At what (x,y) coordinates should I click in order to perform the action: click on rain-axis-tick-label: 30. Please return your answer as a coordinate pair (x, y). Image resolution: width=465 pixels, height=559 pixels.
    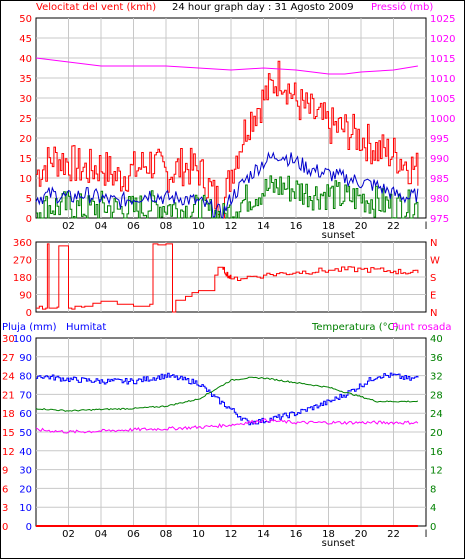
    Looking at the image, I should click on (8, 339).